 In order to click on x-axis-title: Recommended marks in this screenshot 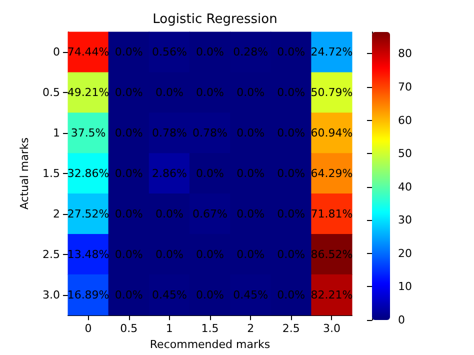, I will do `click(210, 344)`.